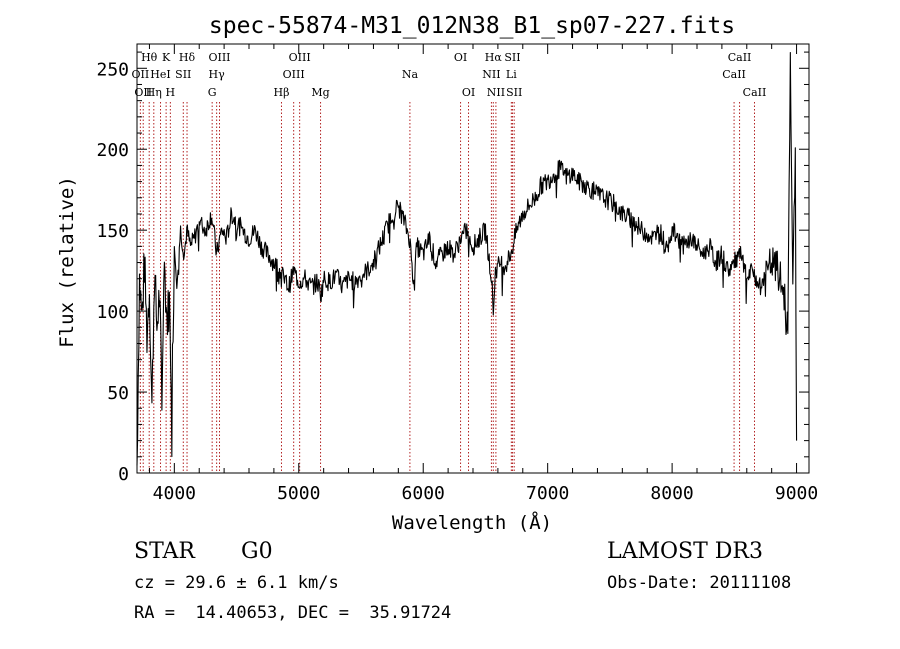 The image size is (900, 649). Describe the element at coordinates (257, 551) in the screenshot. I see `object-subclass: G0` at that location.